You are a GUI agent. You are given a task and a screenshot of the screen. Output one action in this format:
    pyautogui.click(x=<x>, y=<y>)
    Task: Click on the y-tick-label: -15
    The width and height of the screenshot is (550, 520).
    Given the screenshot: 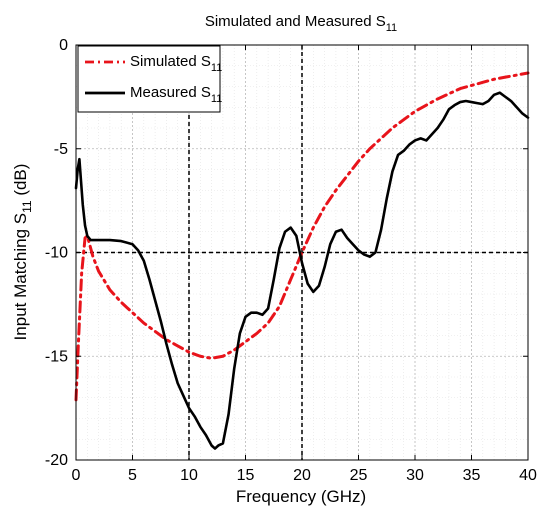 What is the action you would take?
    pyautogui.click(x=56, y=356)
    